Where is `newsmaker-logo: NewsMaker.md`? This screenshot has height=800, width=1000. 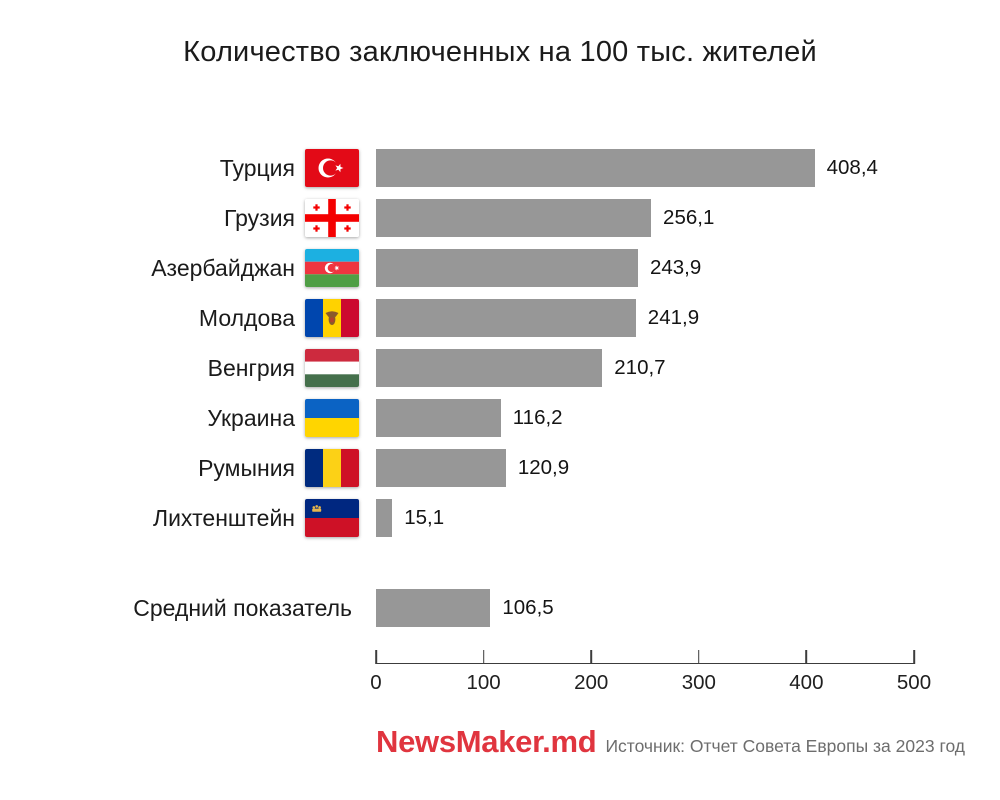
newsmaker-logo: NewsMaker.md is located at coordinates (486, 741).